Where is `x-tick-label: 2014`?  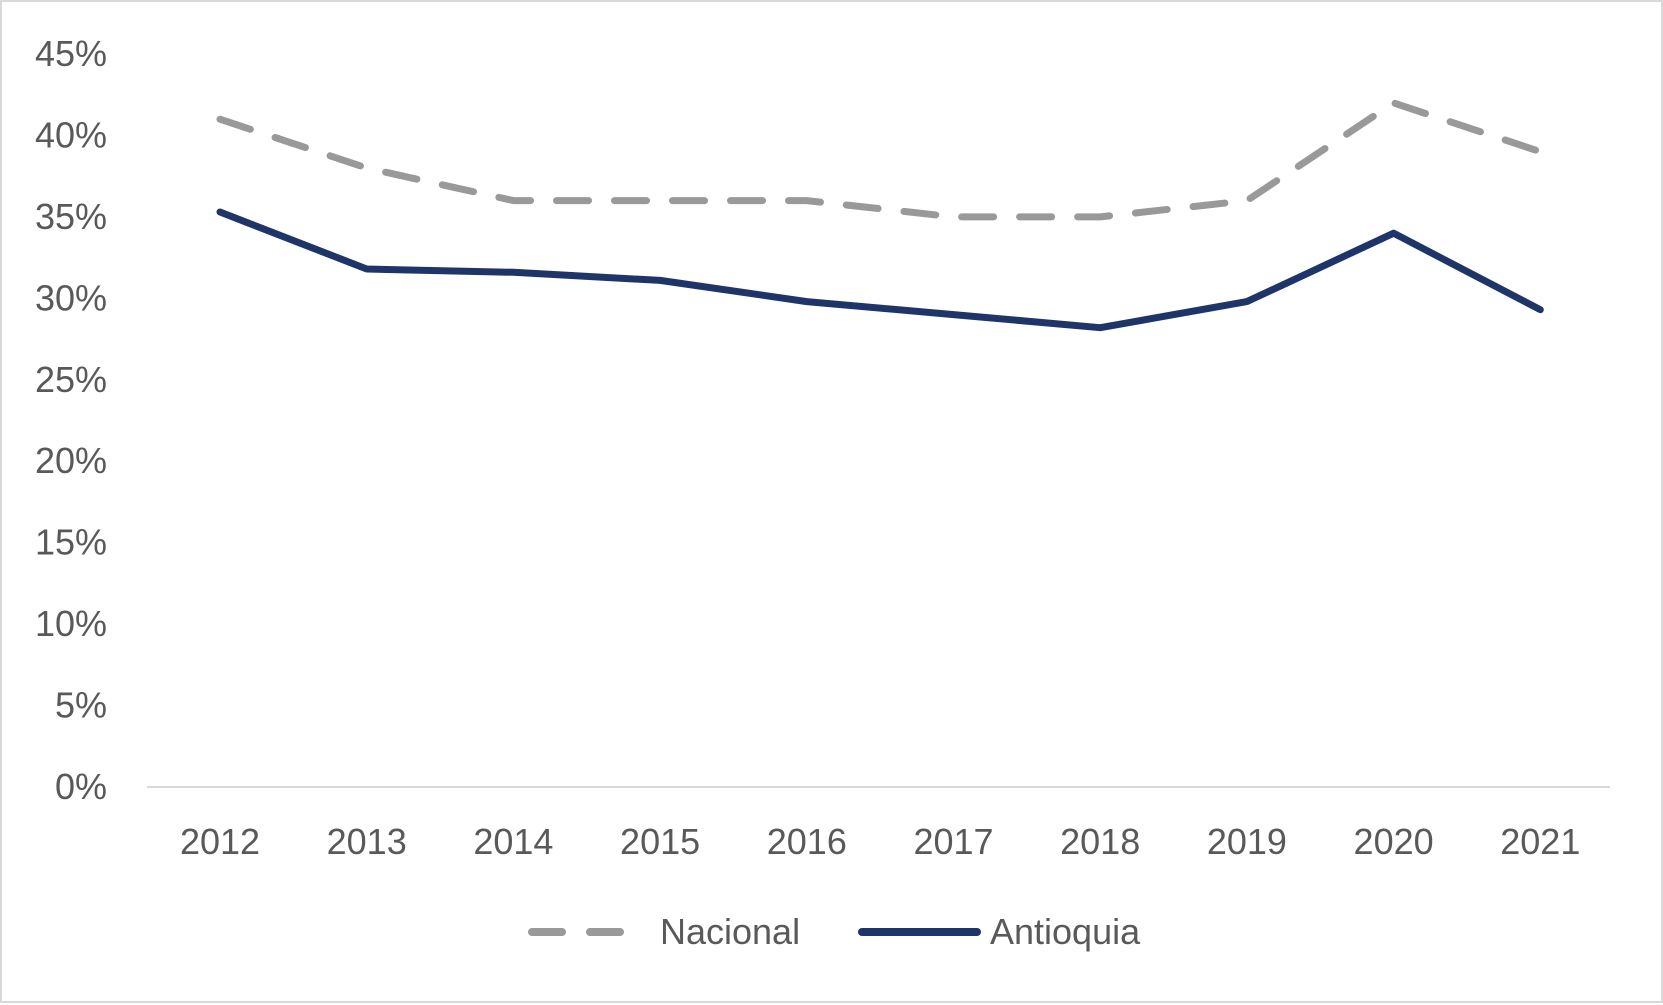
x-tick-label: 2014 is located at coordinates (513, 841).